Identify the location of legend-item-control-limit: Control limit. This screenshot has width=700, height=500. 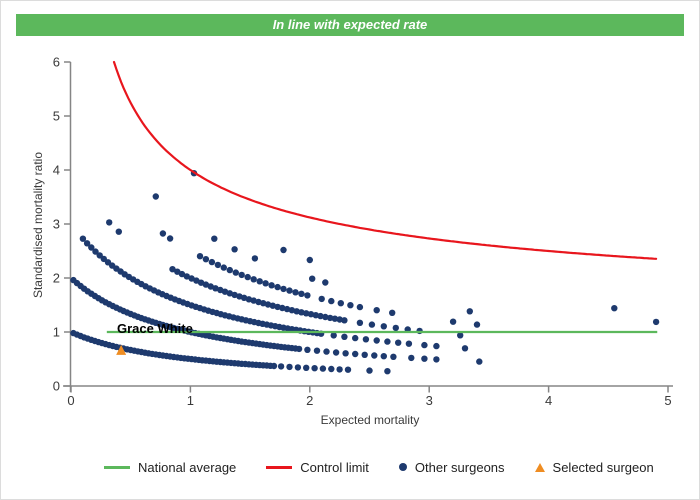
(317, 467).